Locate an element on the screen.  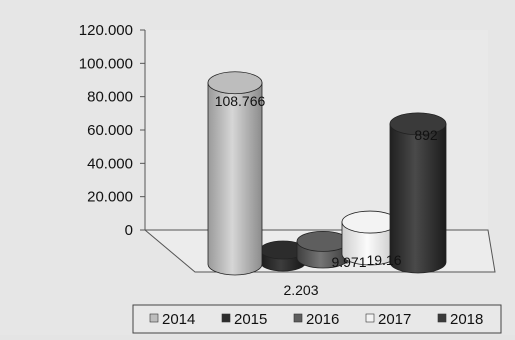
legend-swatch-2015 is located at coordinates (226, 318).